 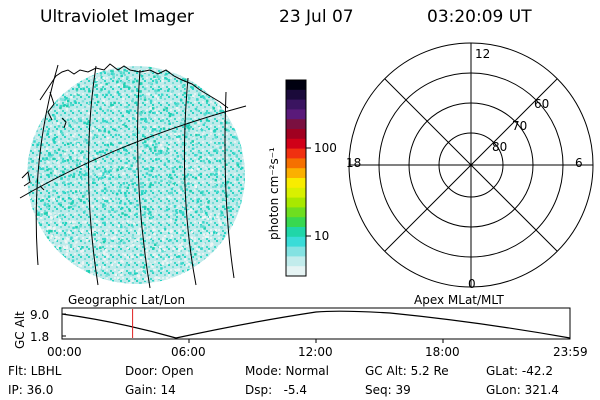 What do you see at coordinates (459, 300) in the screenshot?
I see `polar-label: Apex MLat/MLT` at bounding box center [459, 300].